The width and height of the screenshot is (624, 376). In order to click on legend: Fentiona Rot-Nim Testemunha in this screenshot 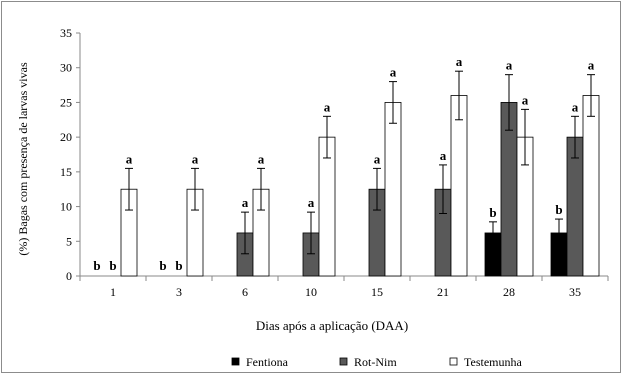, I will do `click(376, 362)`.